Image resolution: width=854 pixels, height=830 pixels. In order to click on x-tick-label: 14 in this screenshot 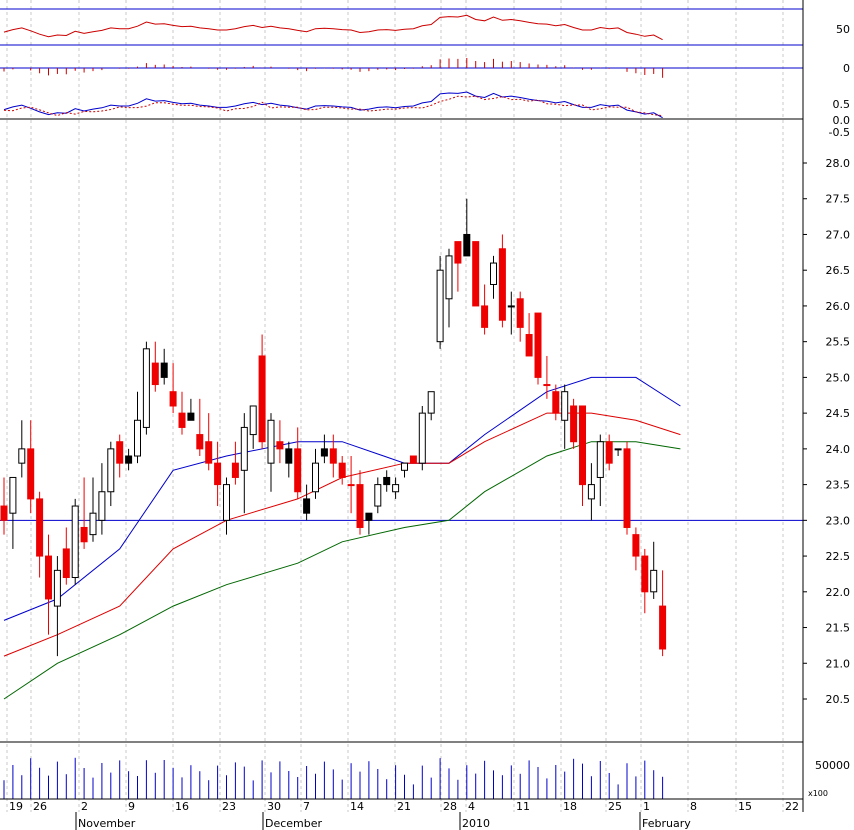, I will do `click(357, 806)`.